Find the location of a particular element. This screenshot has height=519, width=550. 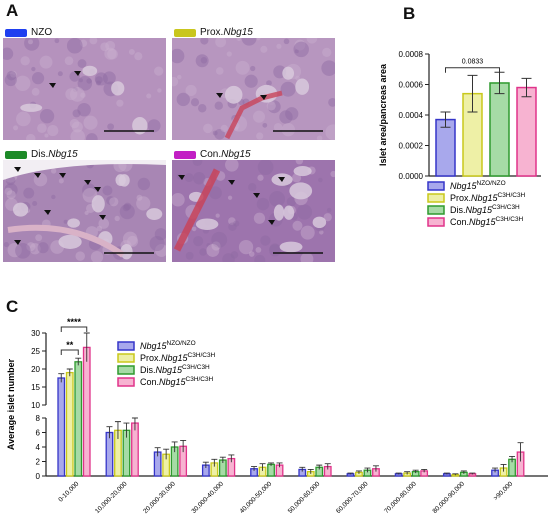

x-tick-label: 80,000-90,000 is located at coordinates (448, 497).